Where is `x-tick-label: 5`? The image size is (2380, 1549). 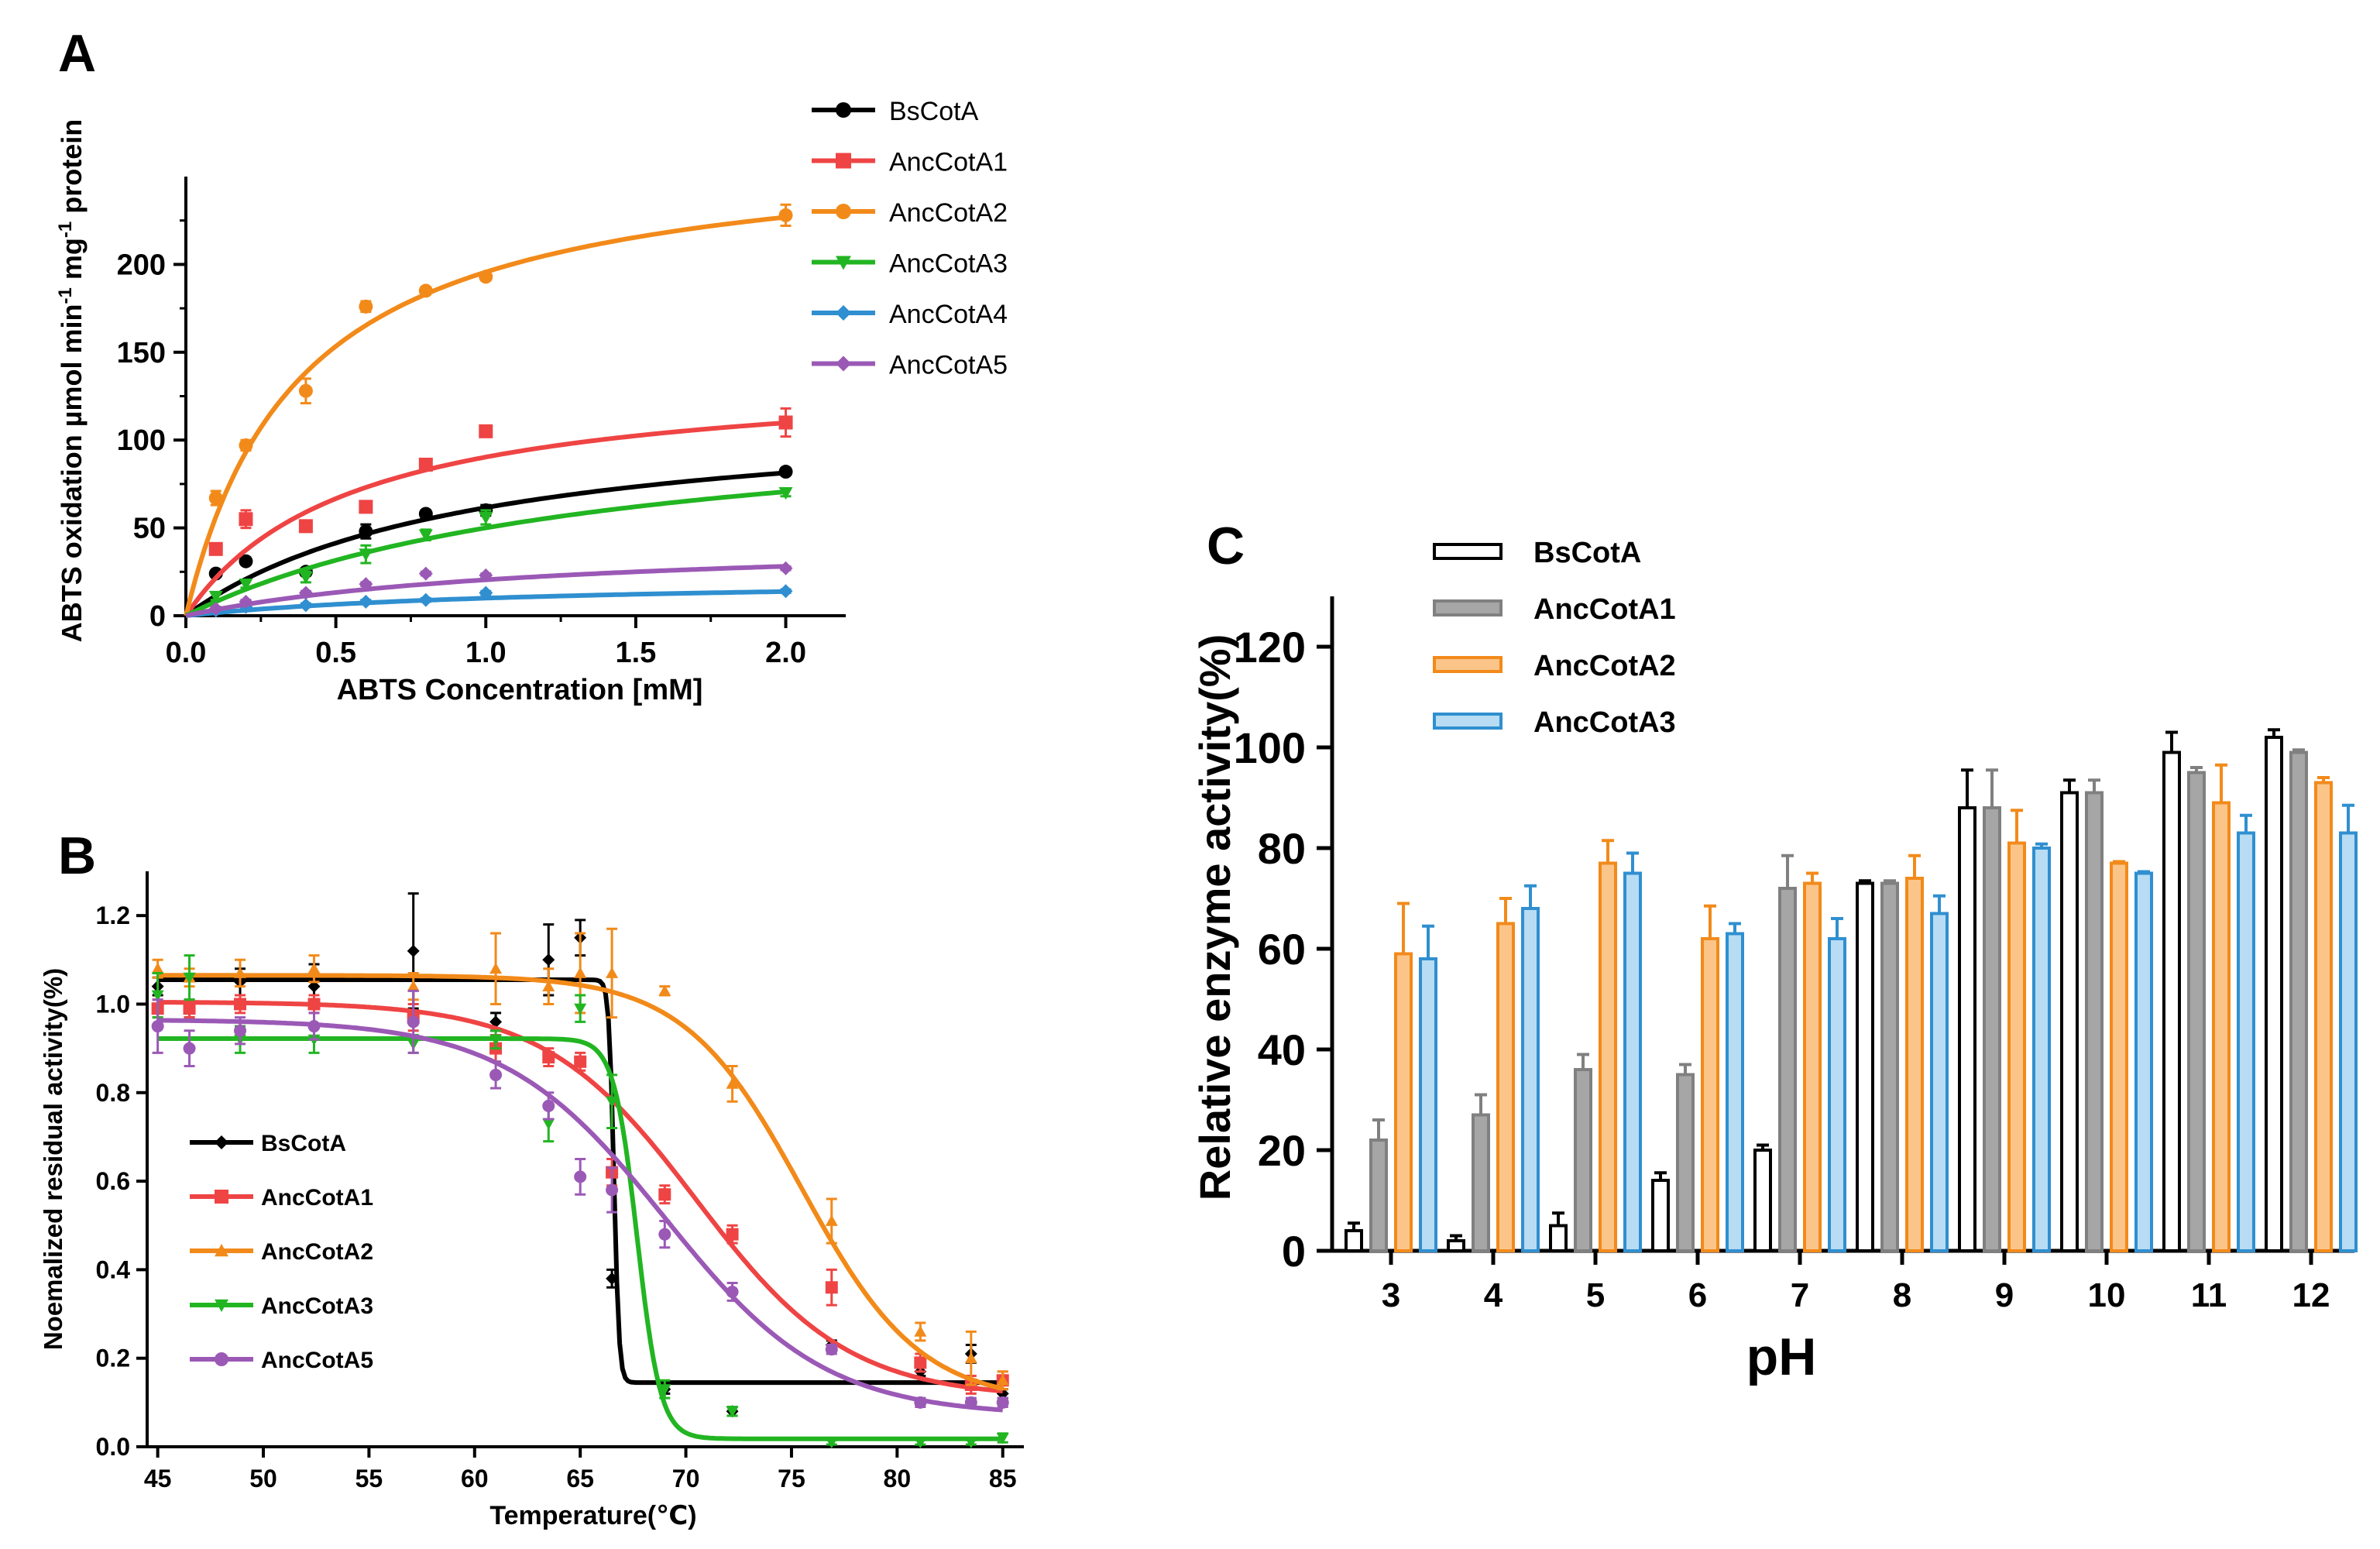
x-tick-label: 5 is located at coordinates (1595, 1295).